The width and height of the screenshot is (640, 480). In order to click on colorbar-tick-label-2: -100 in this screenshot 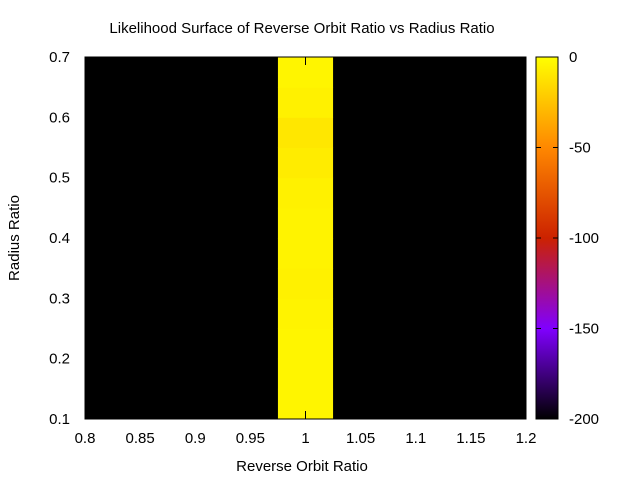, I will do `click(584, 238)`.